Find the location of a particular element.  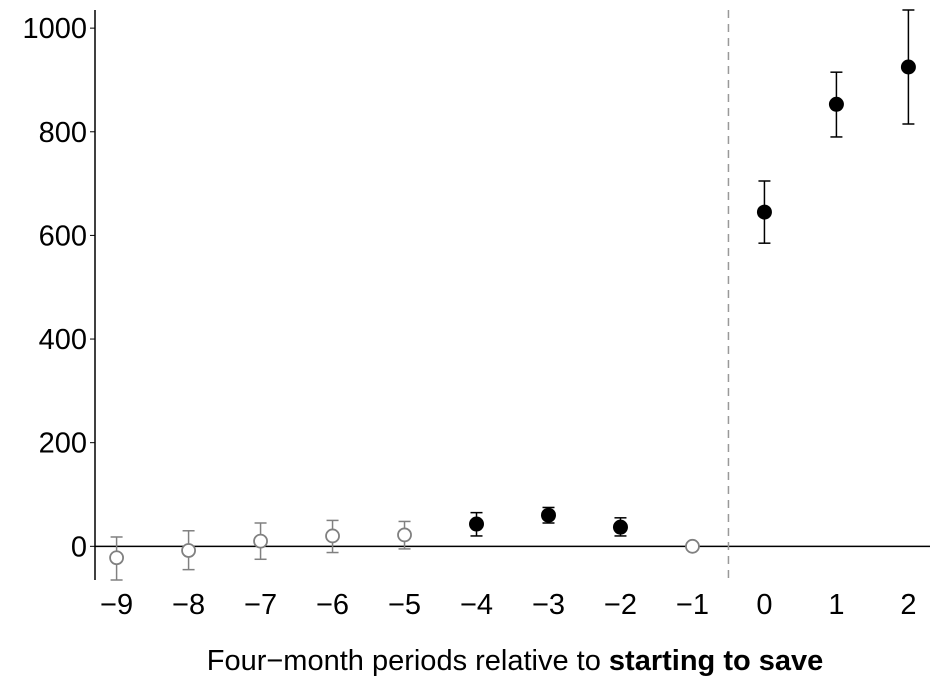

x-axis-label-normal: Four−month periods relative to is located at coordinates (408, 661).